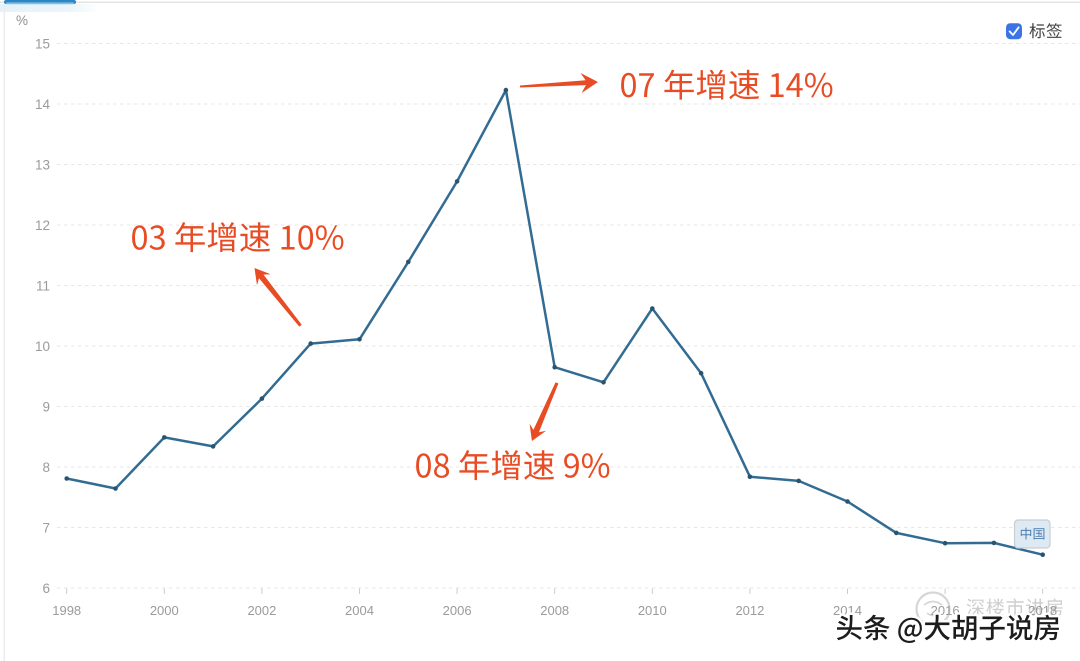 The width and height of the screenshot is (1080, 661). I want to click on svg-text: 13, so click(42, 164).